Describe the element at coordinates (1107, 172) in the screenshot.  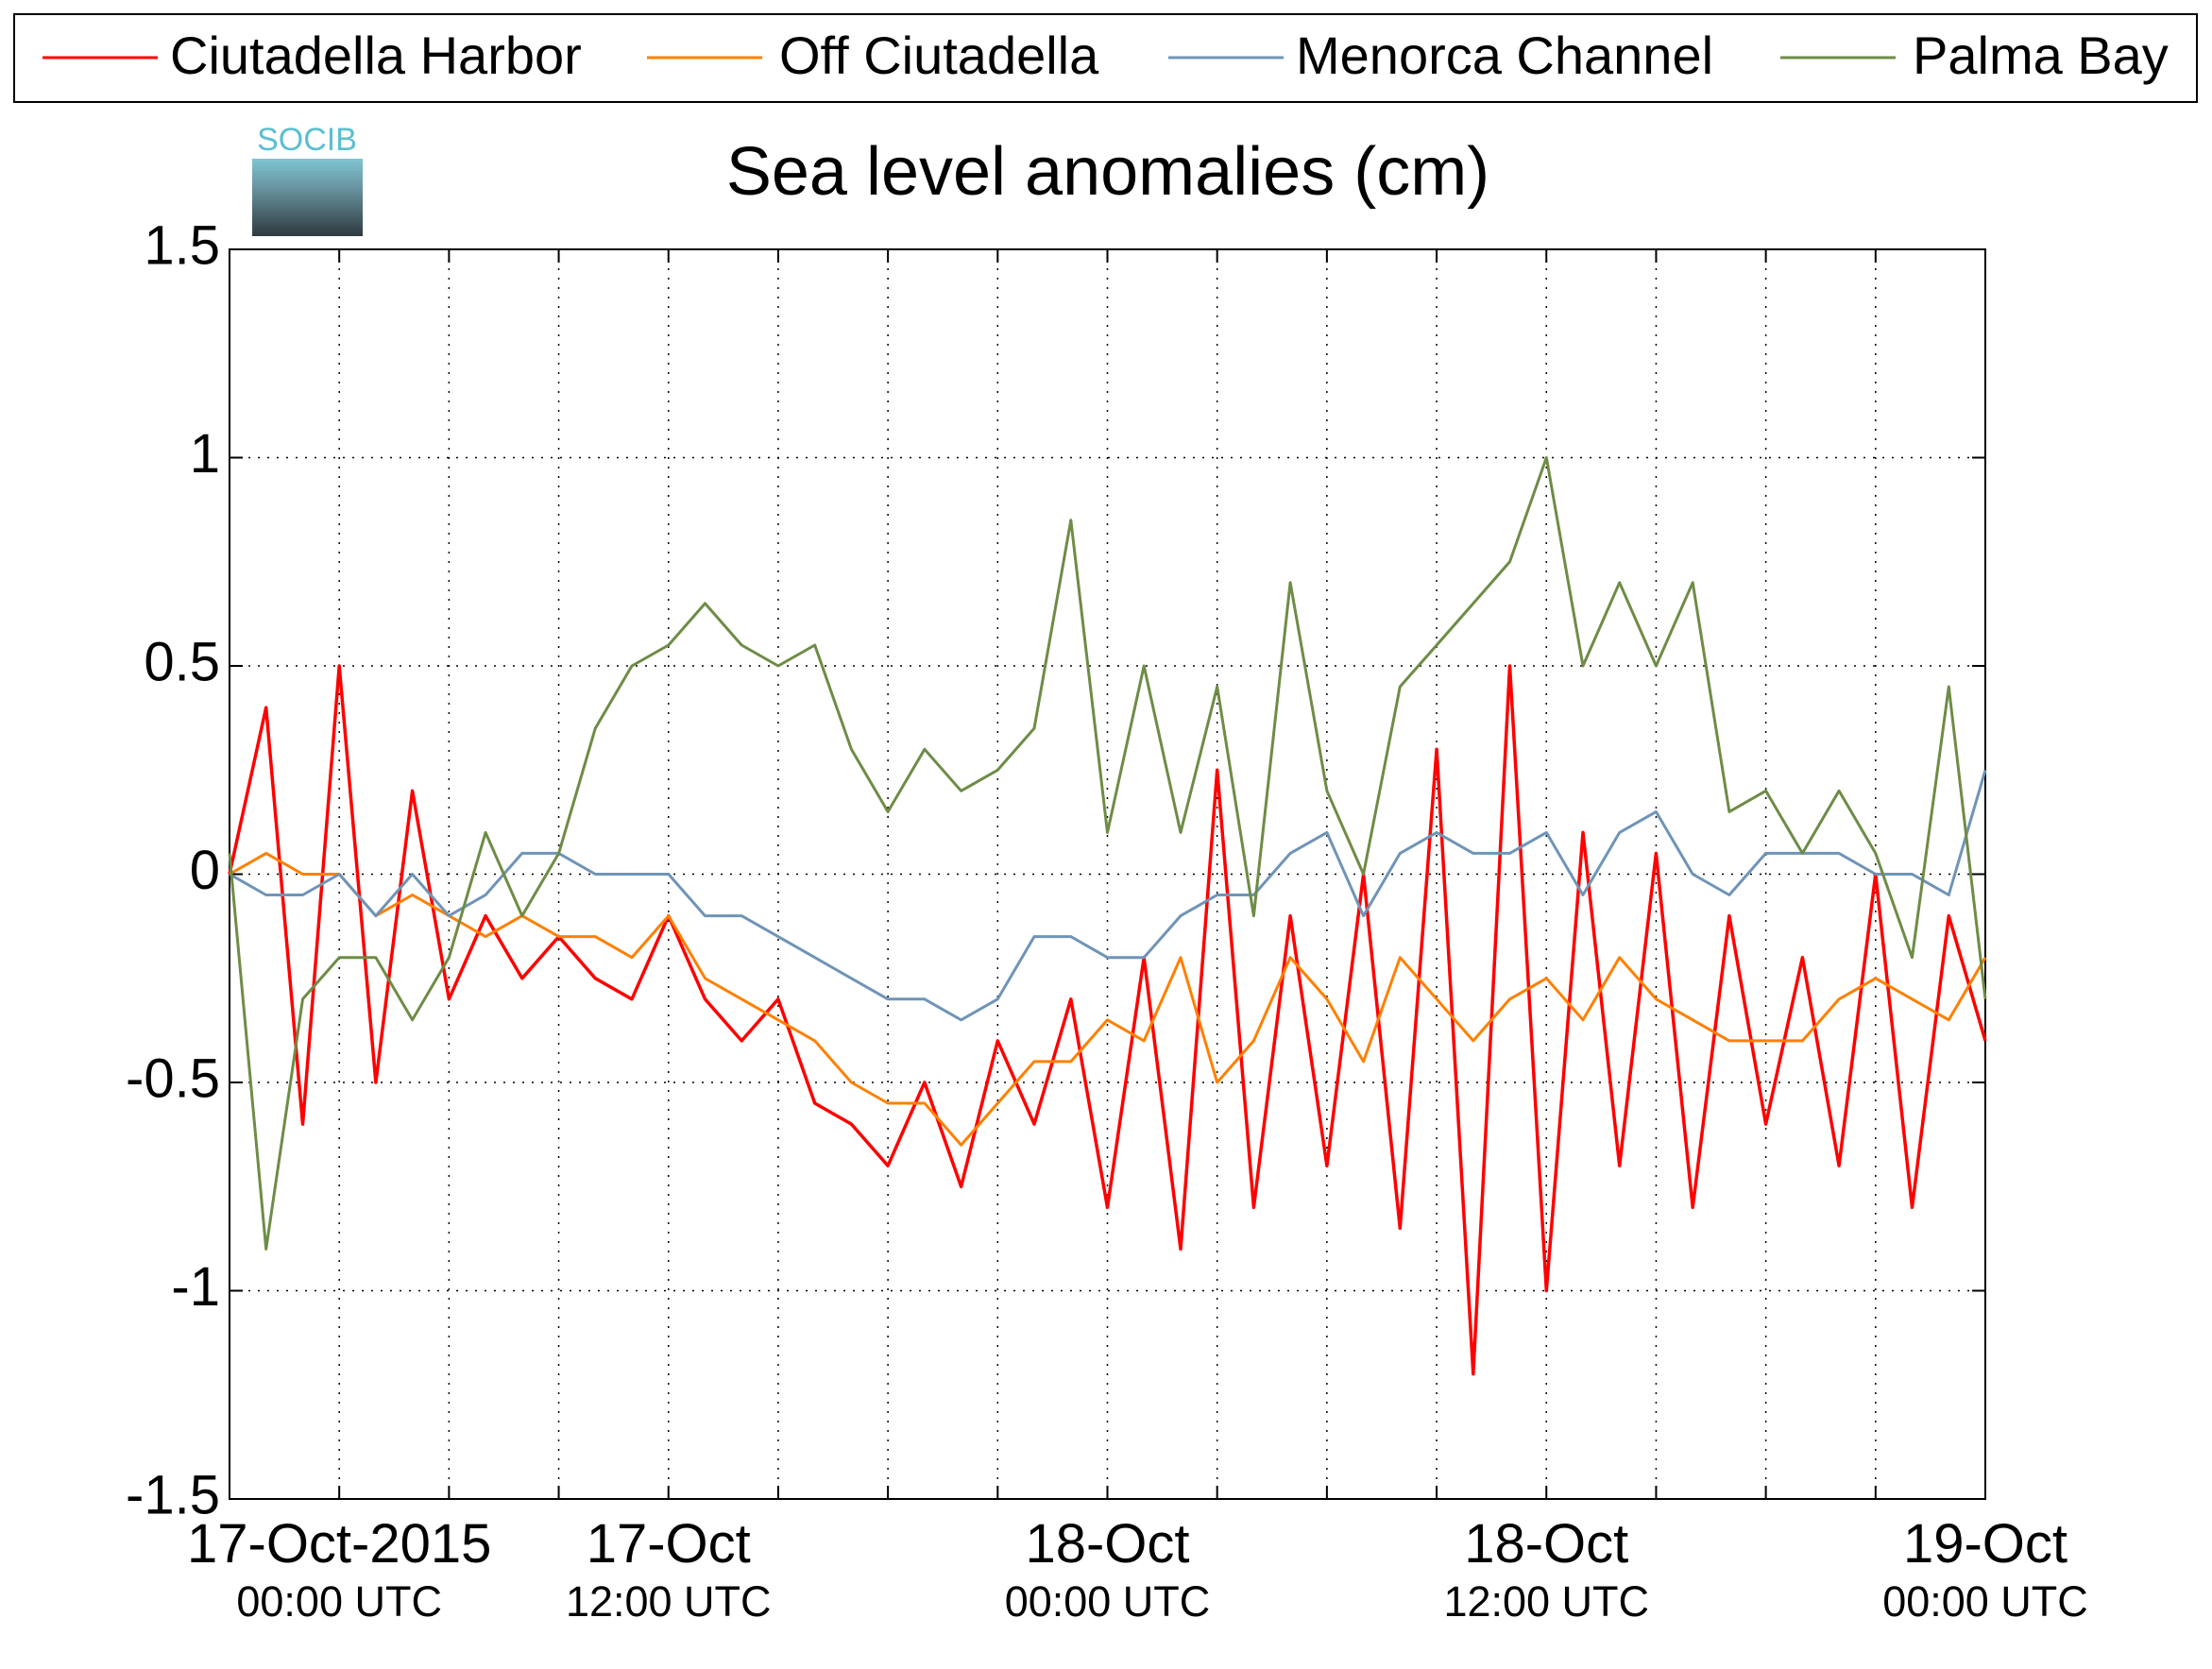
I see `chart-title: Sea level anomalies (cm)` at that location.